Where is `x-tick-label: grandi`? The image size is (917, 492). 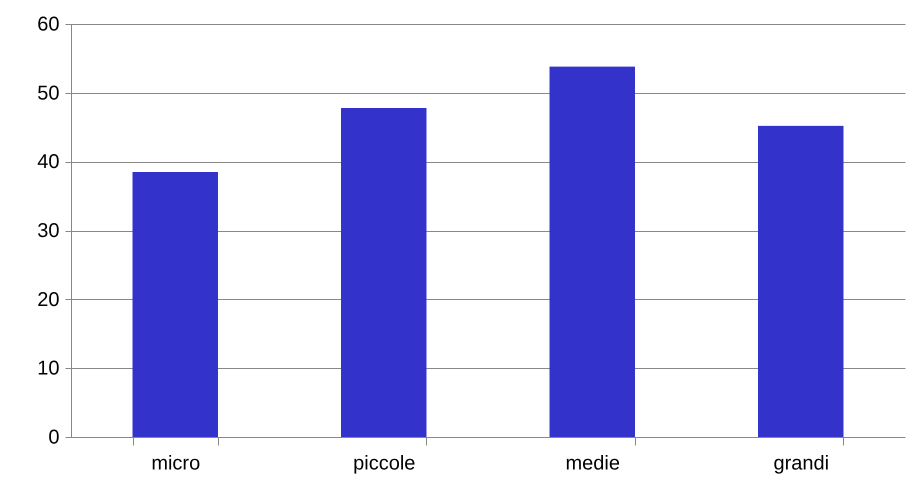 x-tick-label: grandi is located at coordinates (801, 463).